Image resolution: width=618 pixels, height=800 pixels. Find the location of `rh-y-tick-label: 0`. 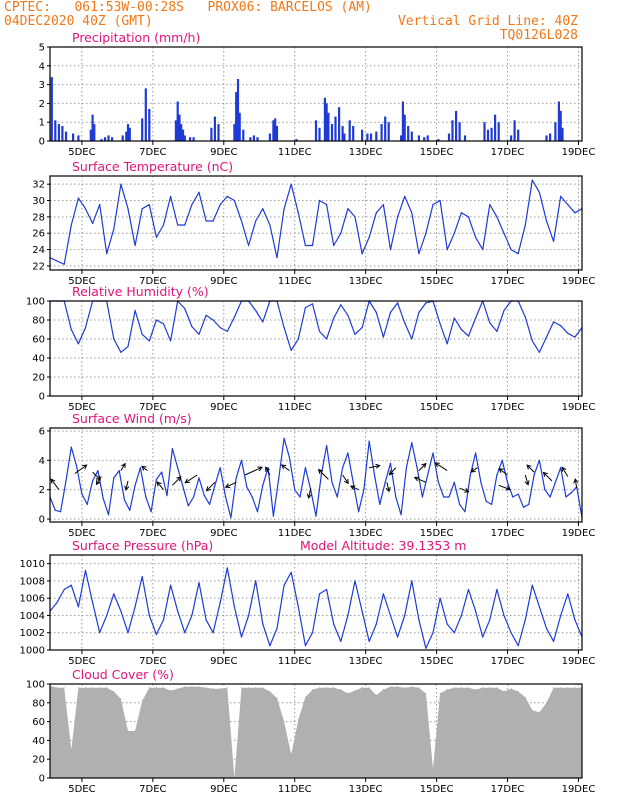

rh-y-tick-label: 0 is located at coordinates (42, 397).